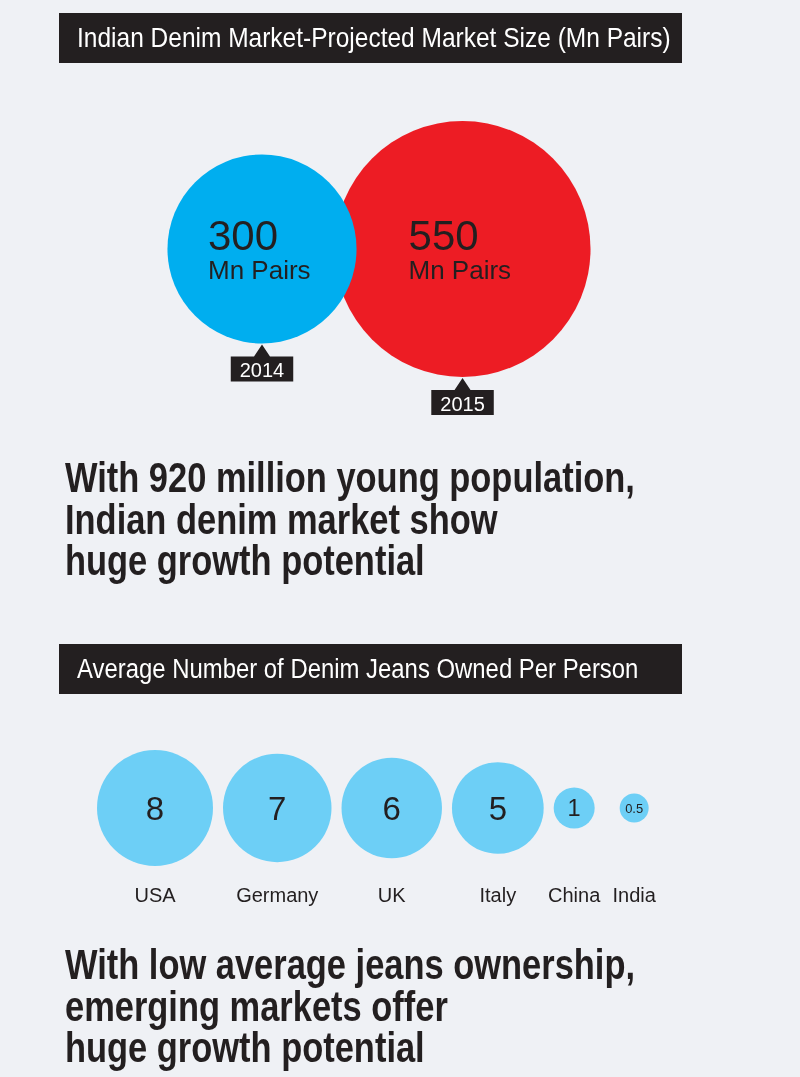 Image resolution: width=800 pixels, height=1077 pixels. I want to click on category-label: Italy, so click(498, 895).